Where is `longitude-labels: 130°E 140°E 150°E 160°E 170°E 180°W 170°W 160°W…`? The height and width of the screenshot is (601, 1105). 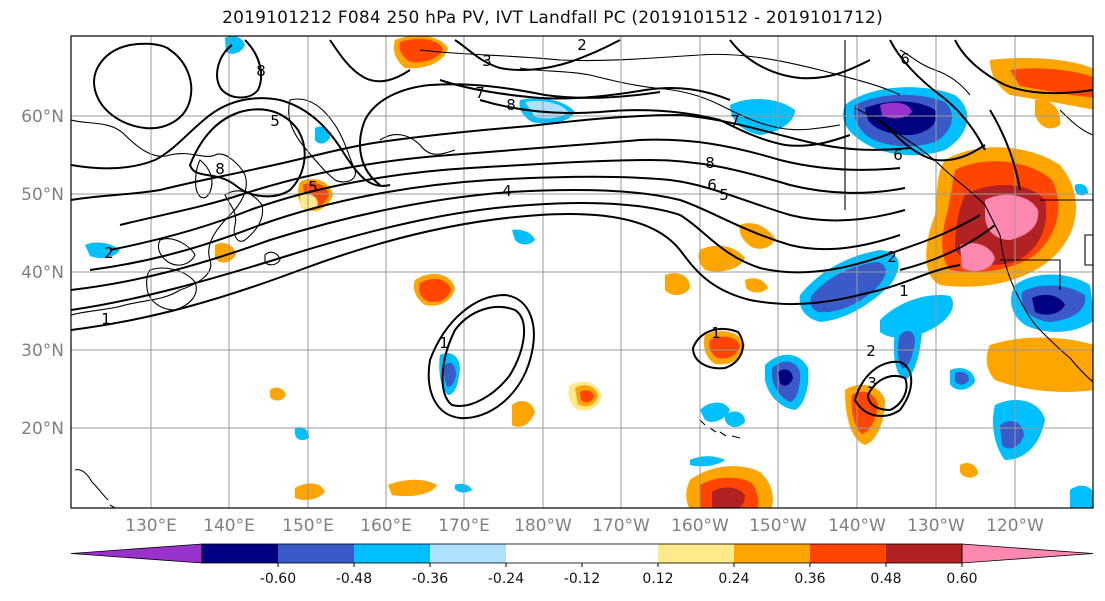 longitude-labels: 130°E 140°E 150°E 160°E 170°E 180°W 170°W 160°W… is located at coordinates (584, 526).